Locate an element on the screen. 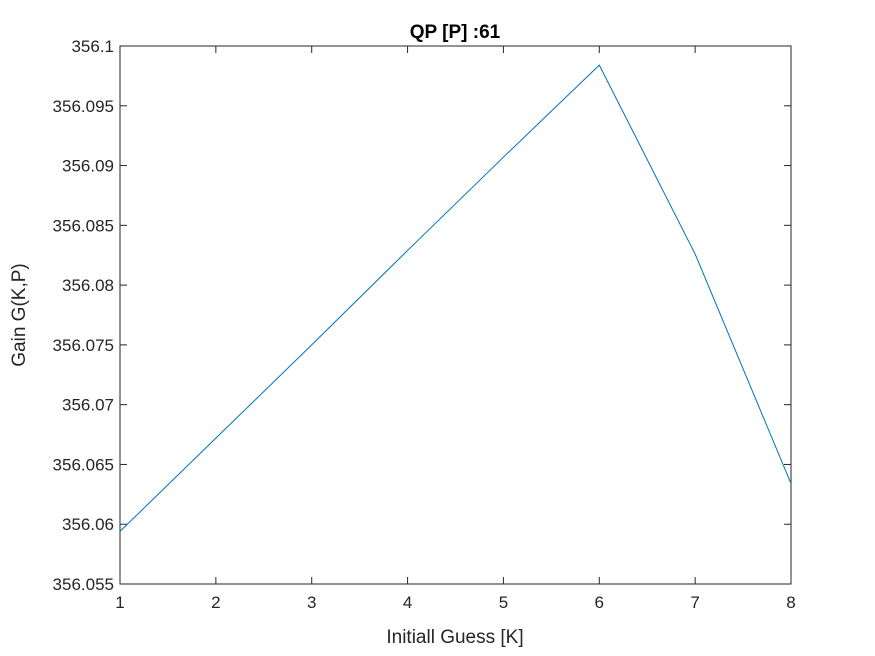 This screenshot has height=656, width=875. x-tick-label: 2 is located at coordinates (215, 602).